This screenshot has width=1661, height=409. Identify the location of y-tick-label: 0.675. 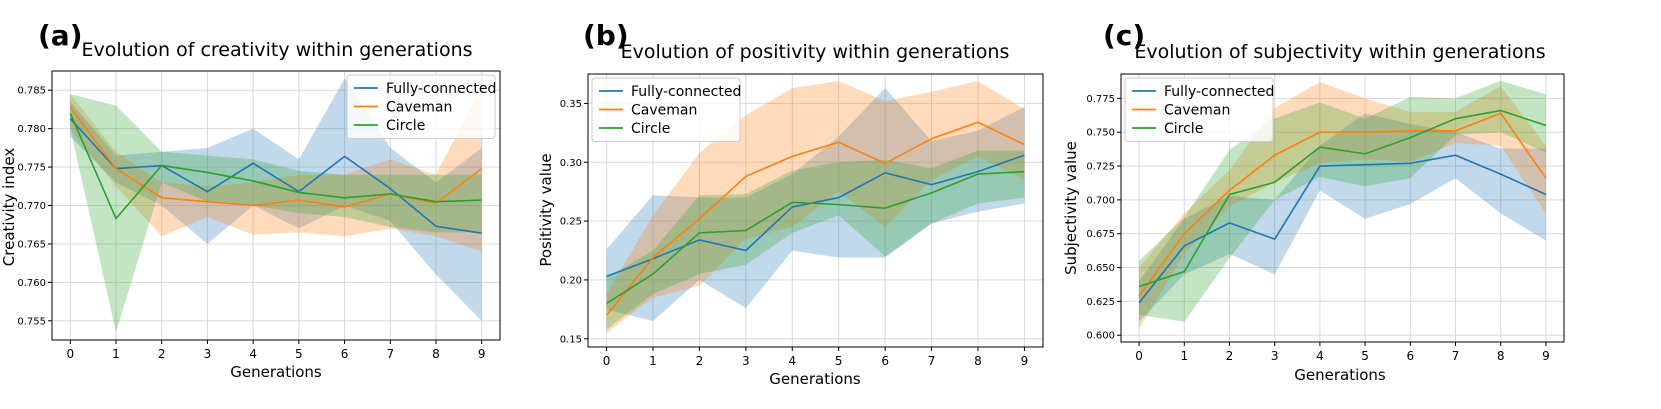
(1100, 234).